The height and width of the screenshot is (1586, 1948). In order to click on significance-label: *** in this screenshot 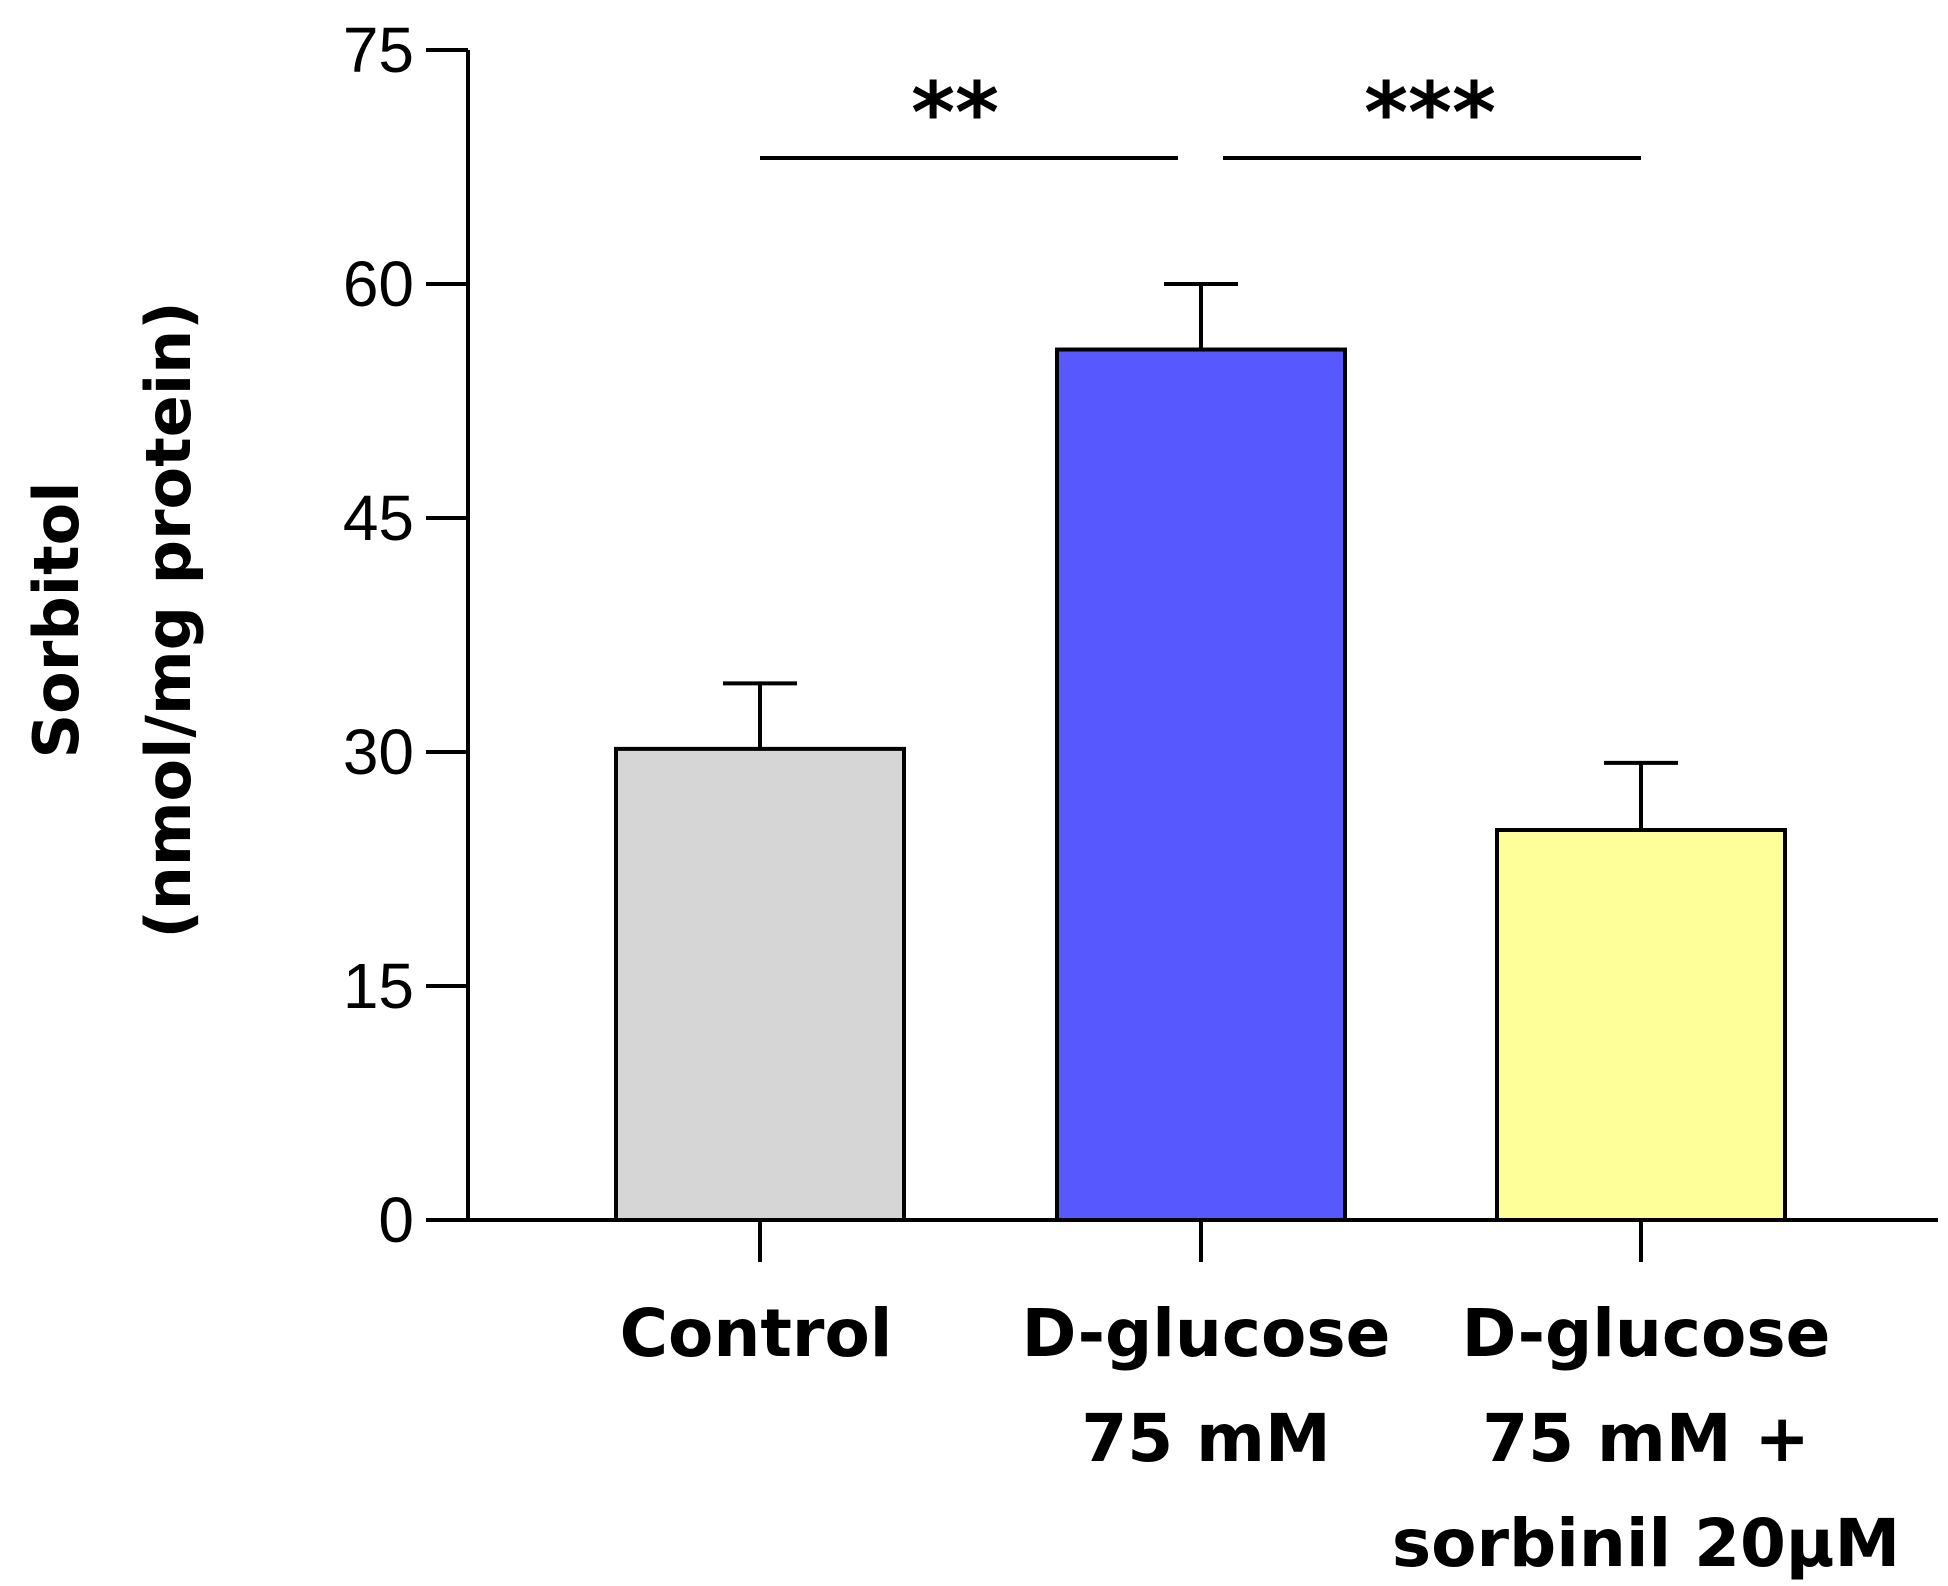, I will do `click(1430, 113)`.